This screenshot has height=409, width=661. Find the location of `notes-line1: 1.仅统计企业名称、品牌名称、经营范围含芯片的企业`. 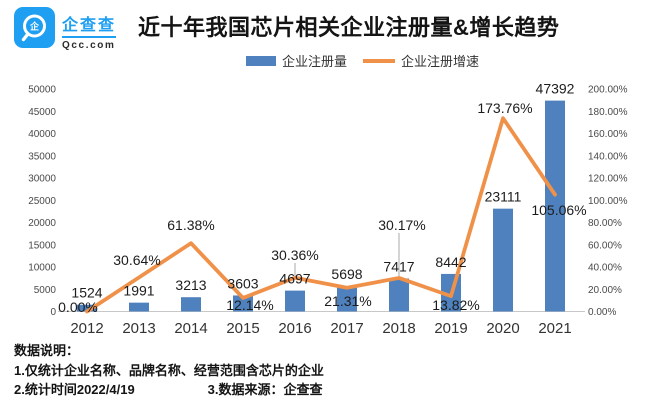

notes-line1: 1.仅统计企业名称、品牌名称、经营范围含芯片的企业 is located at coordinates (169, 370).